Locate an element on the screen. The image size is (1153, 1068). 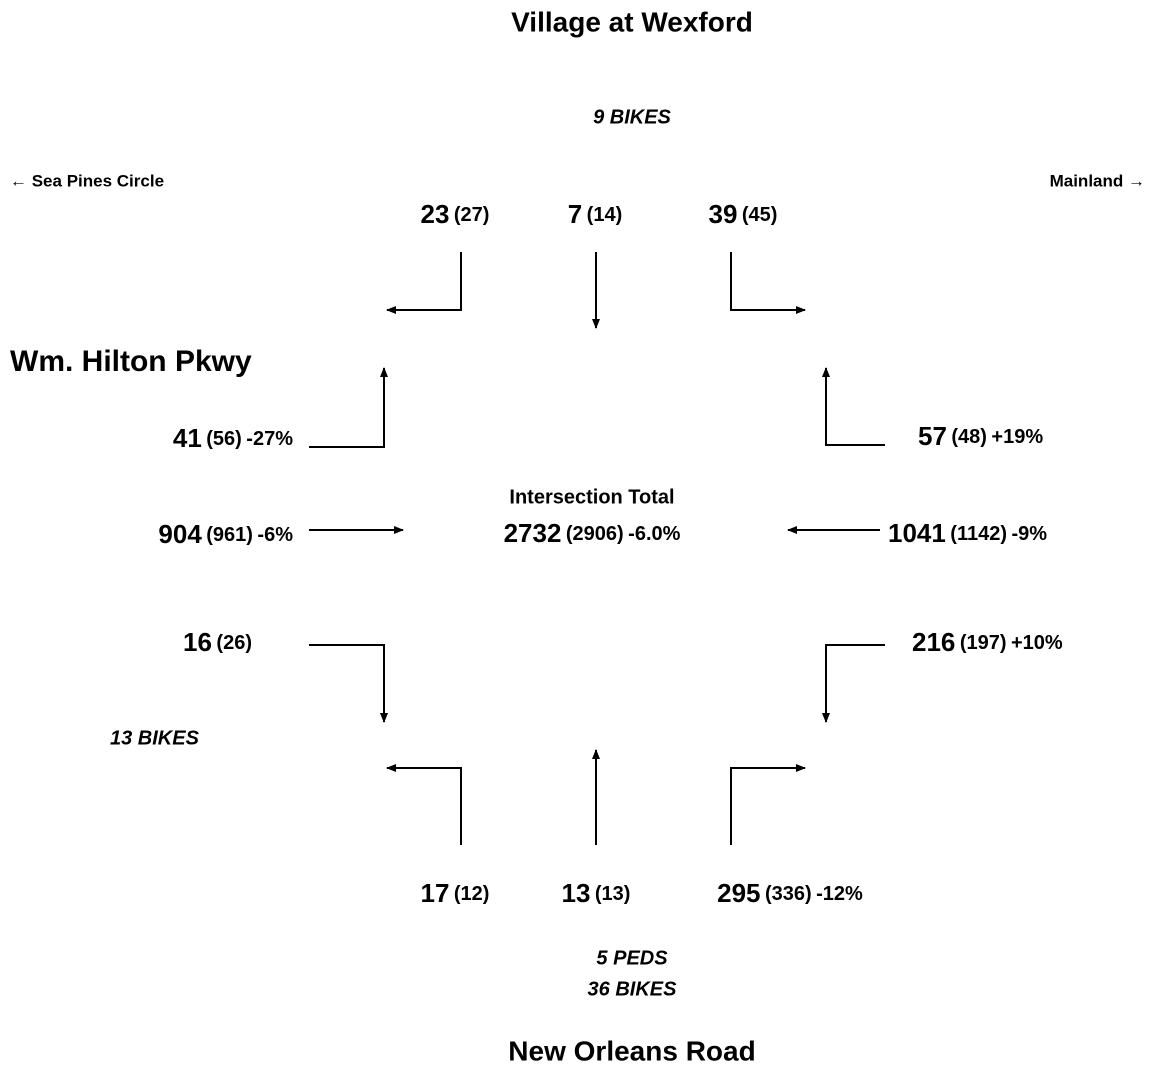
movement-label: 41 (56) -27% is located at coordinates (233, 438).